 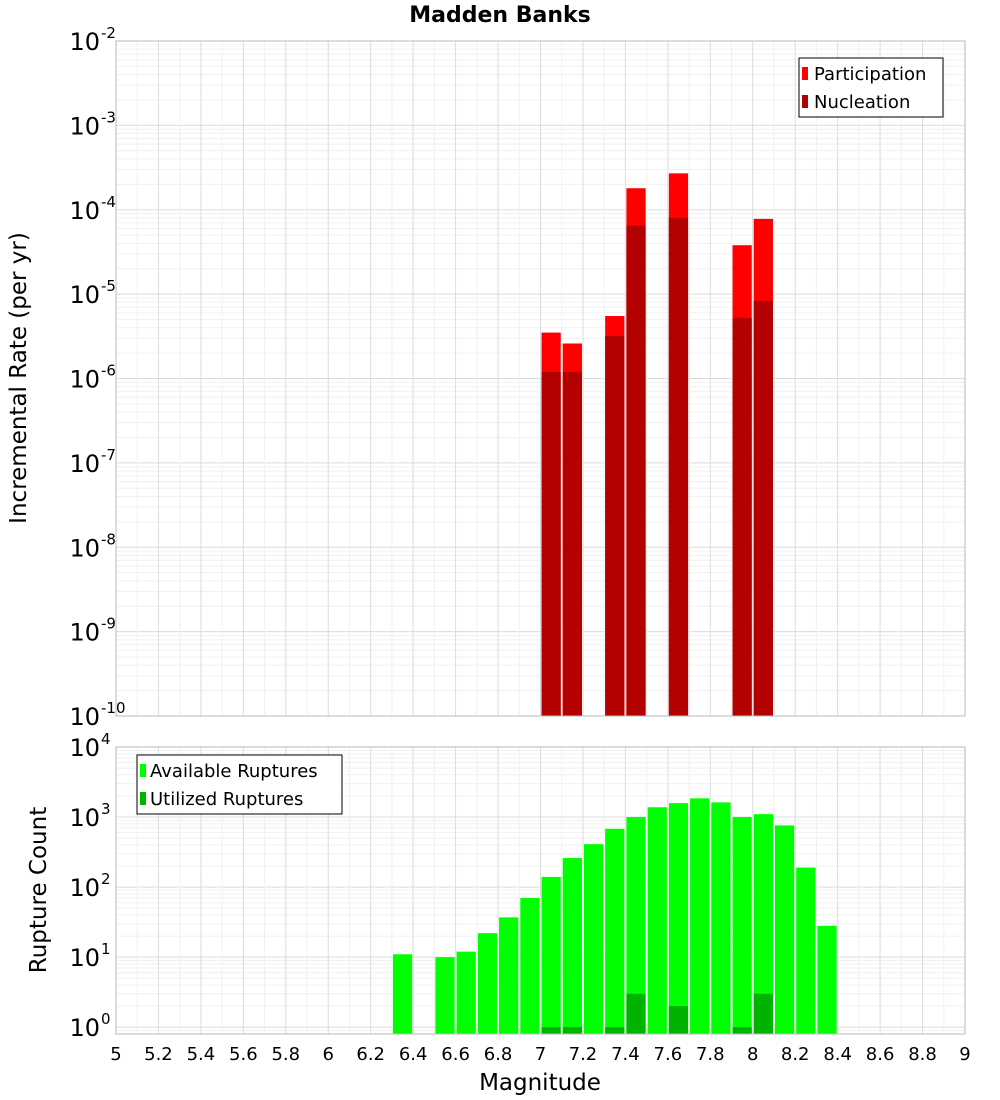 What do you see at coordinates (108, 371) in the screenshot?
I see `top-y-tick-exponent: -6` at bounding box center [108, 371].